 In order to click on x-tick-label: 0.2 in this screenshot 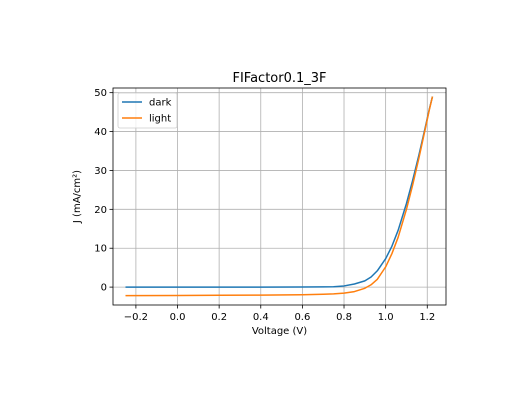, I will do `click(219, 317)`.